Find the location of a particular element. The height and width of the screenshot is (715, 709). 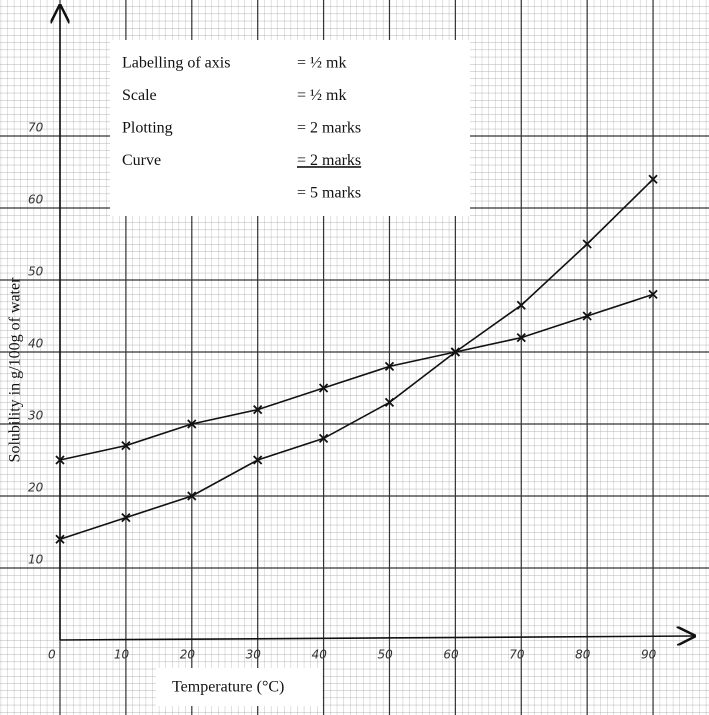

x-tick-label: 60 is located at coordinates (451, 655).